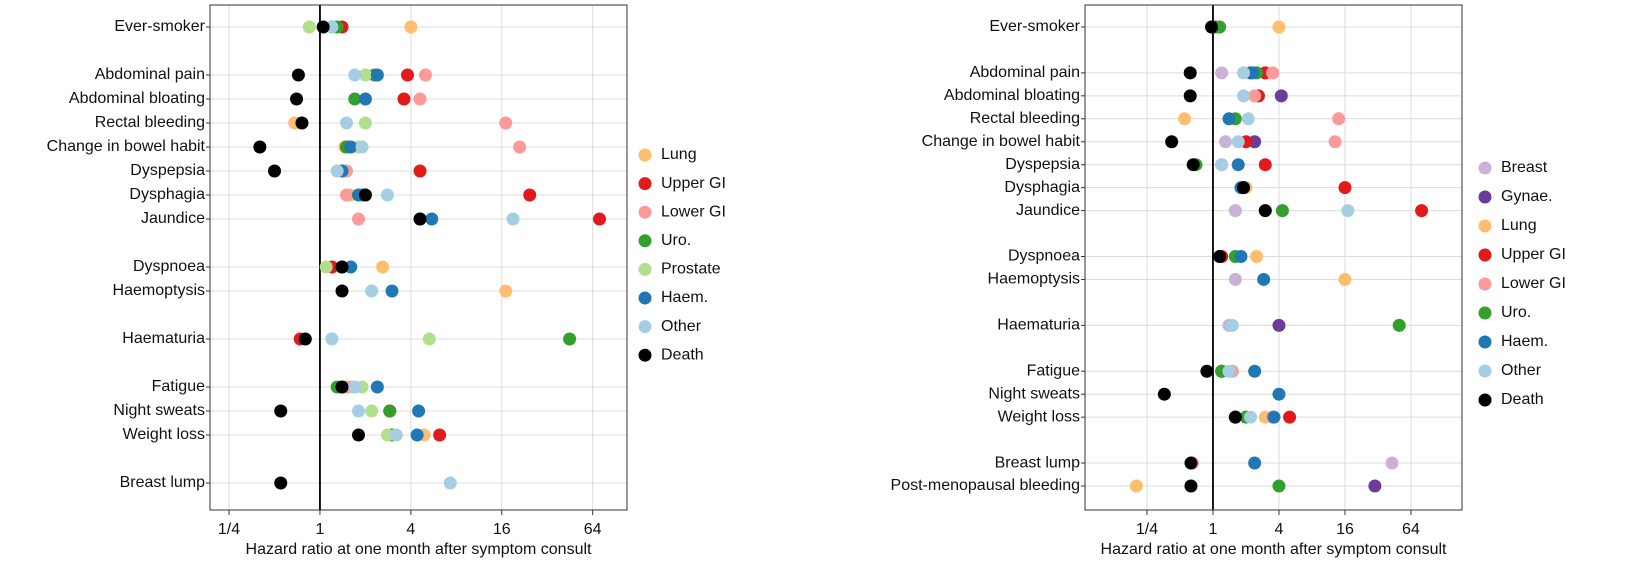 The image size is (1635, 584). Describe the element at coordinates (1521, 370) in the screenshot. I see `legend-label: Other` at that location.